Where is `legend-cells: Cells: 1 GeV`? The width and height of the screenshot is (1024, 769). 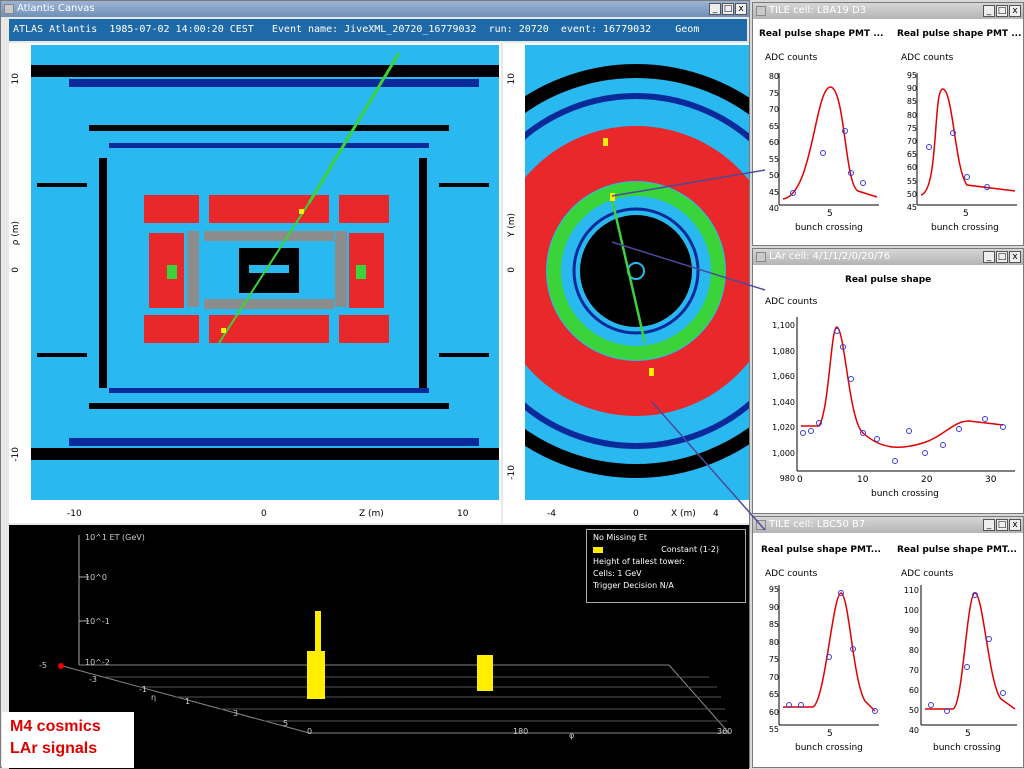
legend-cells: Cells: 1 GeV is located at coordinates (617, 573).